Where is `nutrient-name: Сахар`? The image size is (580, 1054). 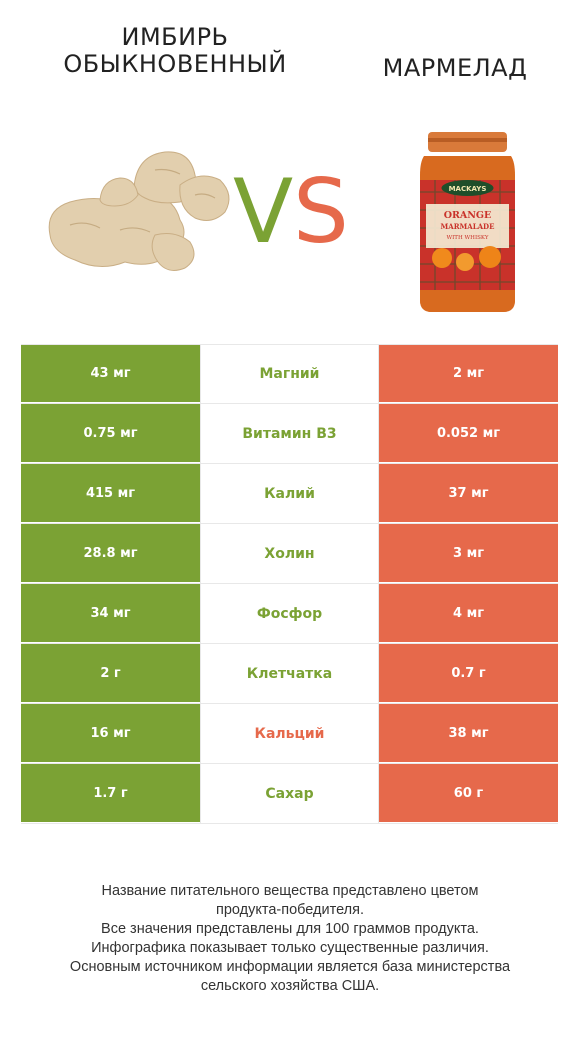
nutrient-name: Сахар is located at coordinates (289, 793).